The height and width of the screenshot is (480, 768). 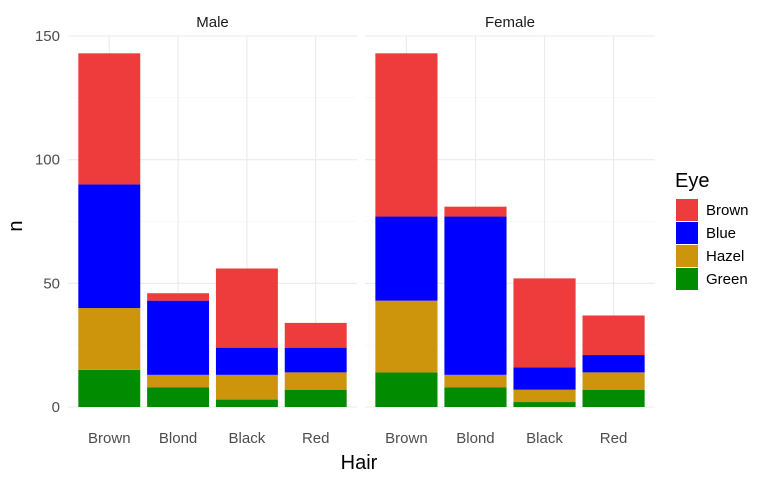 What do you see at coordinates (613, 381) in the screenshot?
I see `bar-female-red-hazel` at bounding box center [613, 381].